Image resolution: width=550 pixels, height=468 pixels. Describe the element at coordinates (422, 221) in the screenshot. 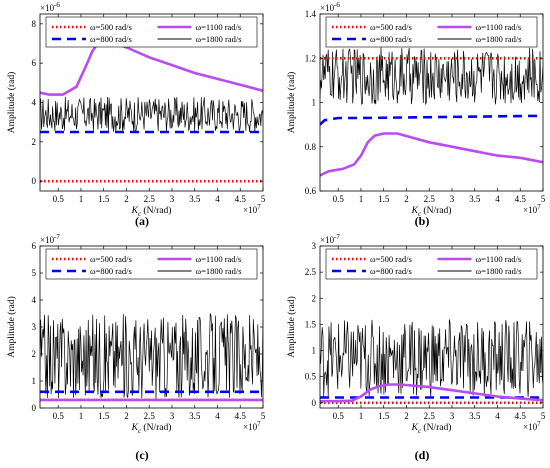

I see `panel-label: (b)` at that location.